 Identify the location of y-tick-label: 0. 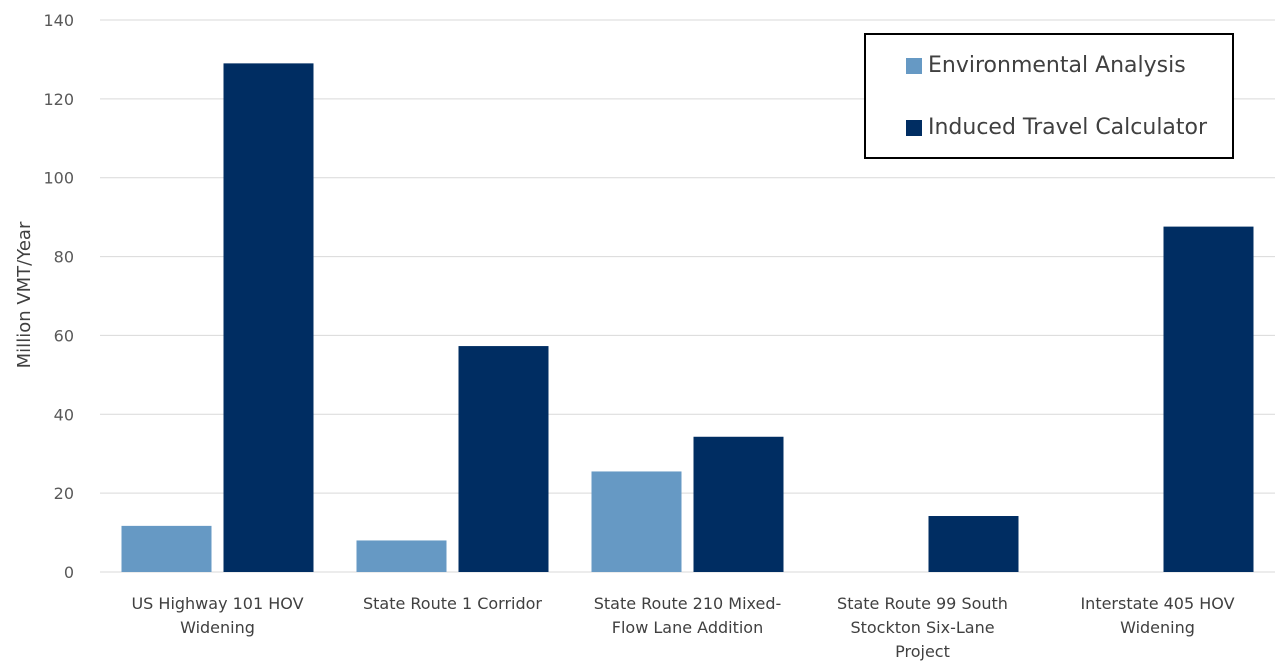
(69, 572).